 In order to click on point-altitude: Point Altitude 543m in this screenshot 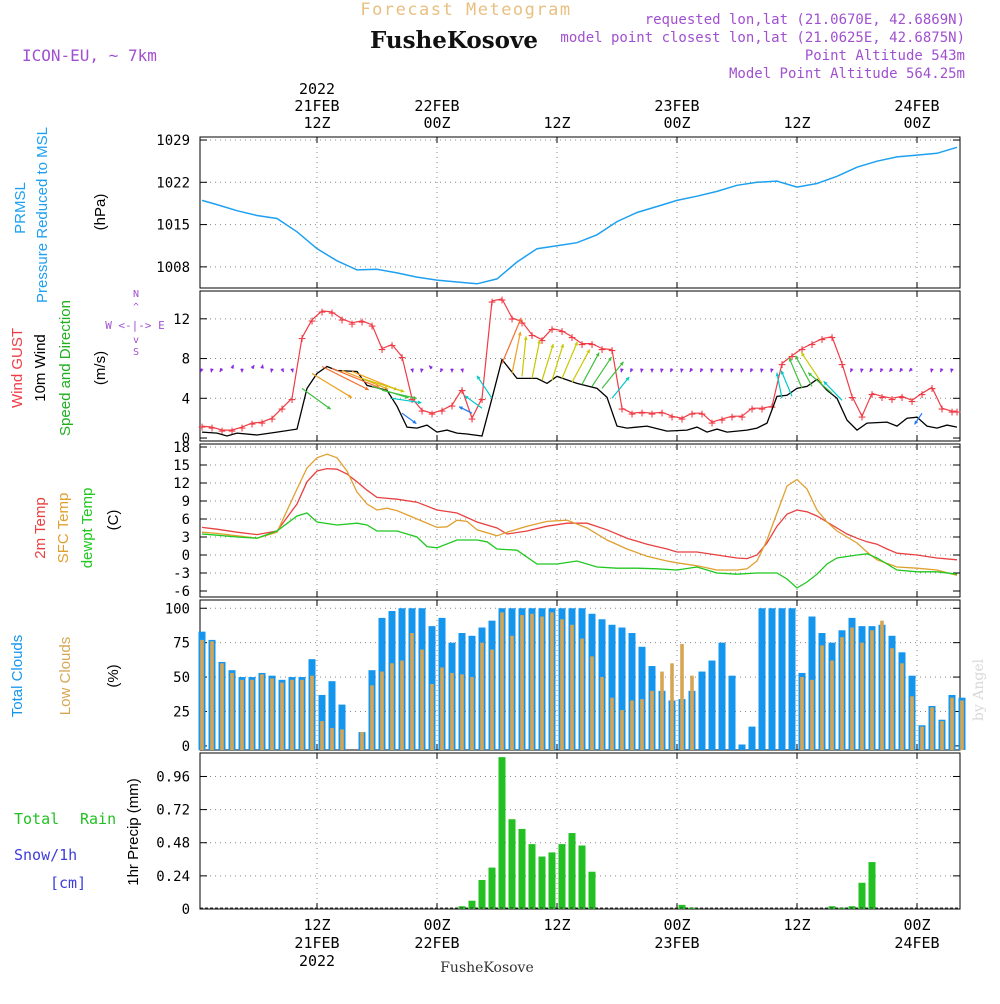, I will do `click(885, 56)`.